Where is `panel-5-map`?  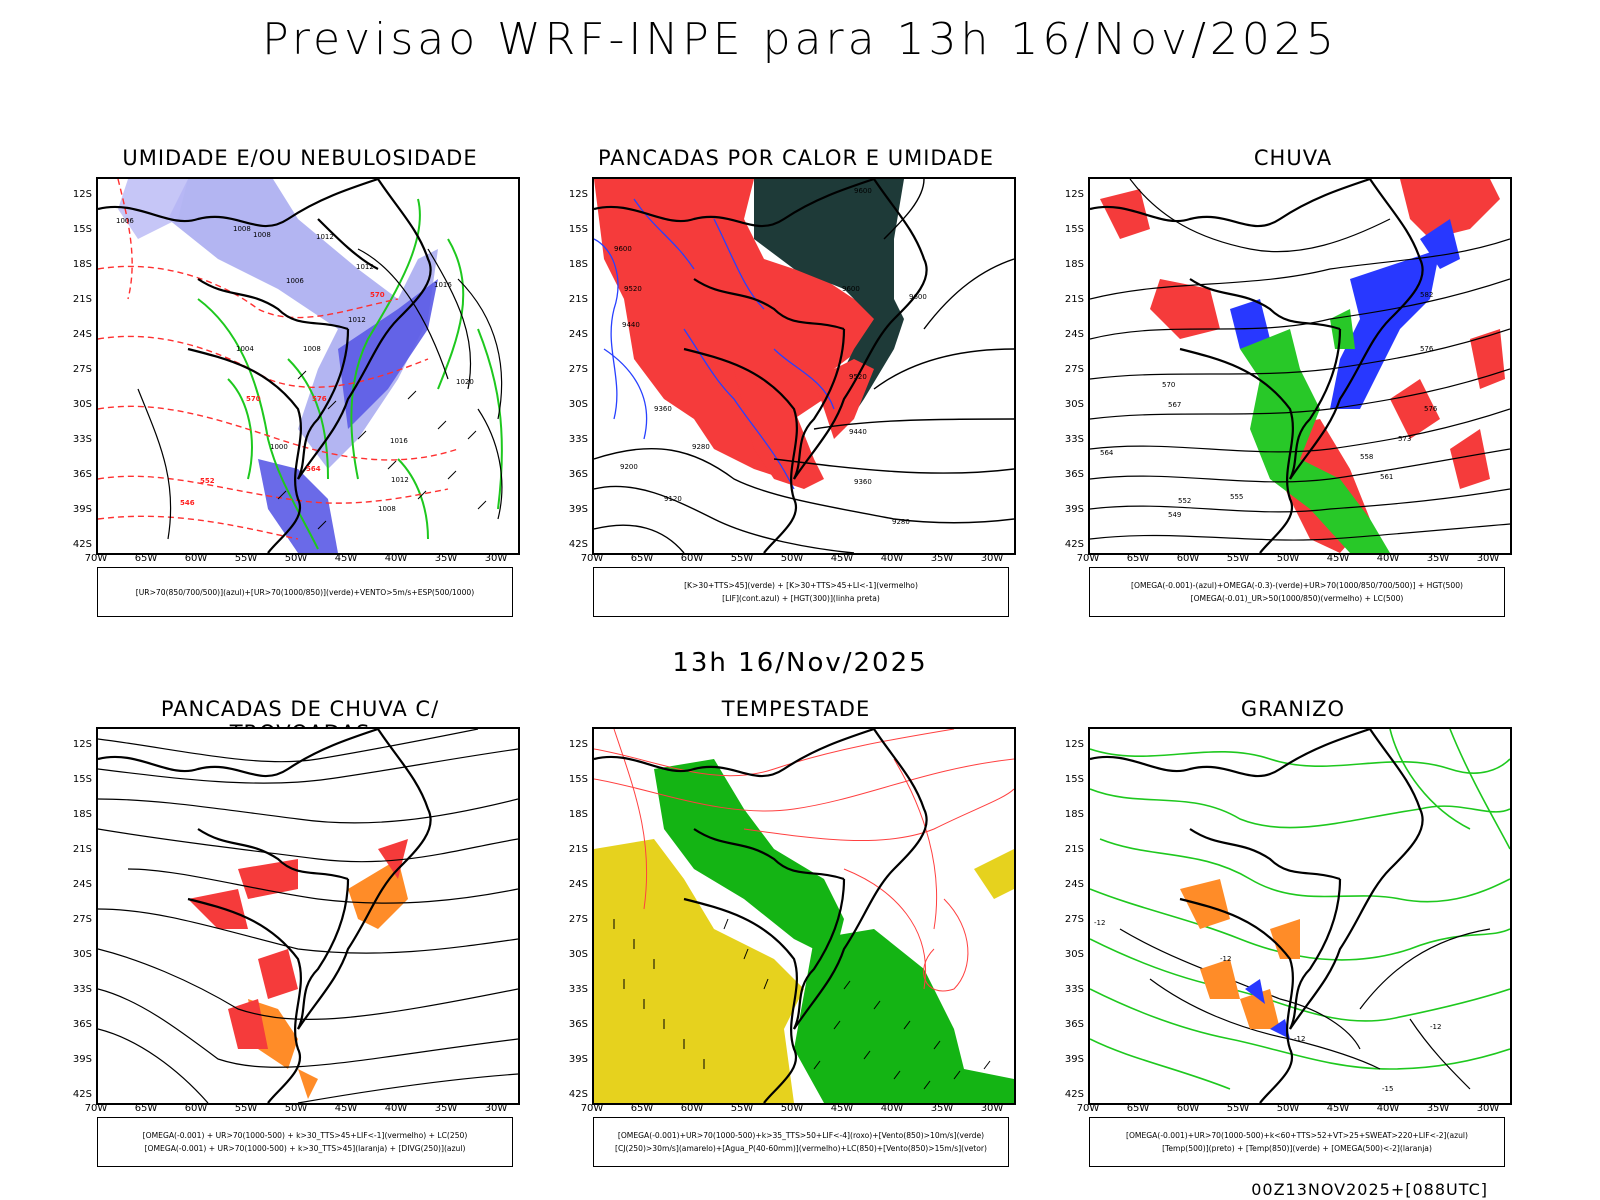
panel-5-map is located at coordinates (804, 916).